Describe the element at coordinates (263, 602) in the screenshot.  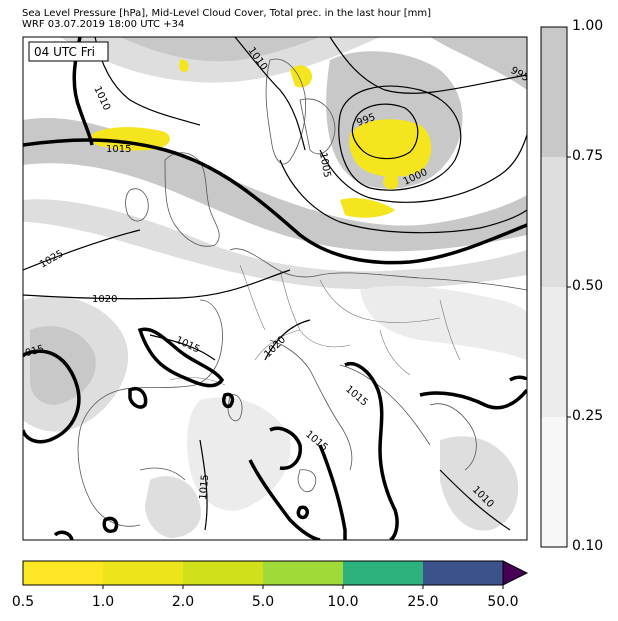
I see `precip-tick-label: 5.0` at that location.